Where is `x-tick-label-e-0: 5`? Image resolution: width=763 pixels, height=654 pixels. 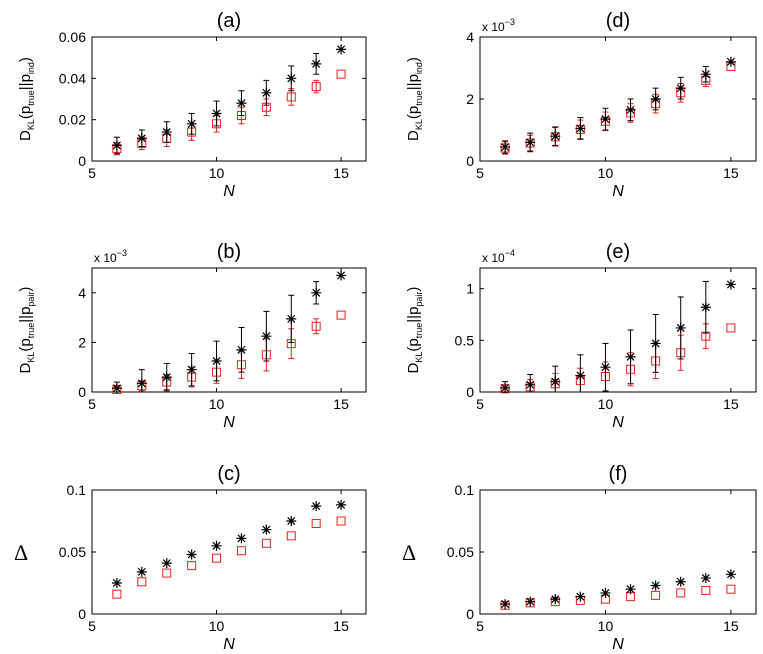 x-tick-label-e-0: 5 is located at coordinates (480, 404).